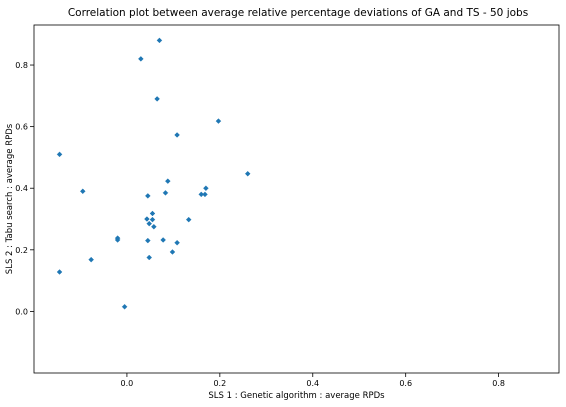 Image resolution: width=566 pixels, height=407 pixels. Describe the element at coordinates (127, 383) in the screenshot. I see `x-tick-label: 0.0` at that location.